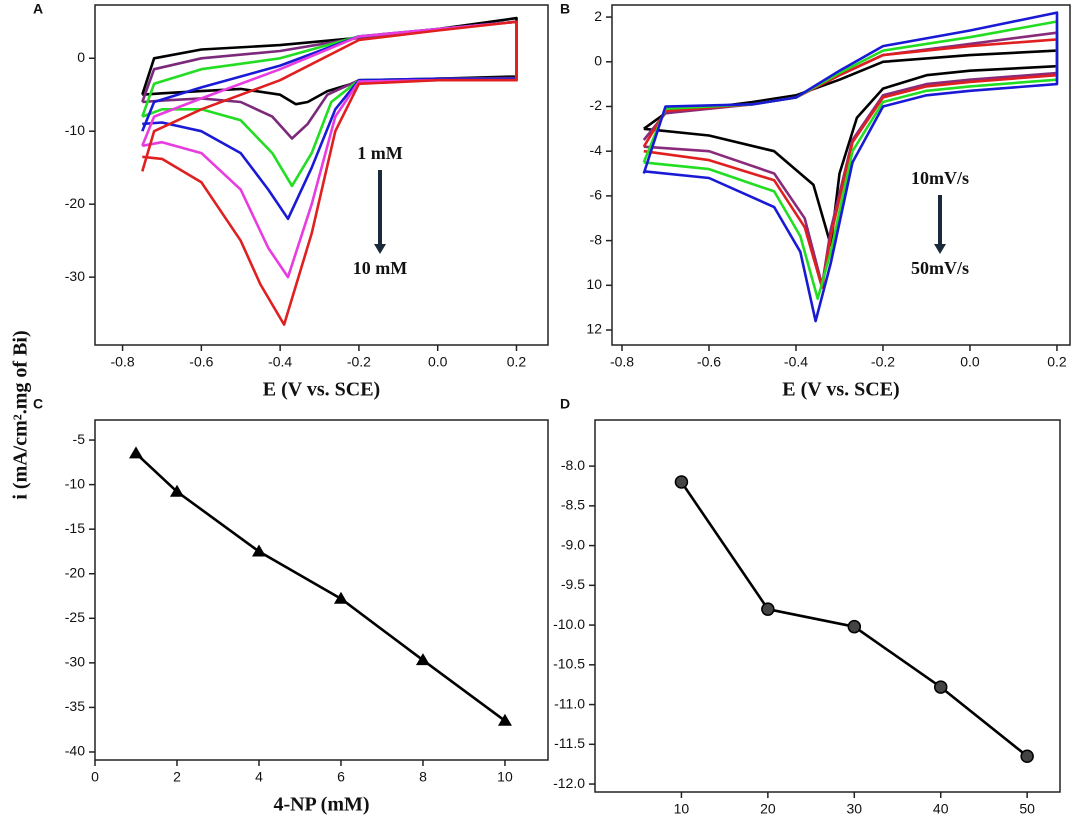 Image resolution: width=1077 pixels, height=826 pixels. What do you see at coordinates (177, 777) in the screenshot?
I see `x-tick-label: 2` at bounding box center [177, 777].